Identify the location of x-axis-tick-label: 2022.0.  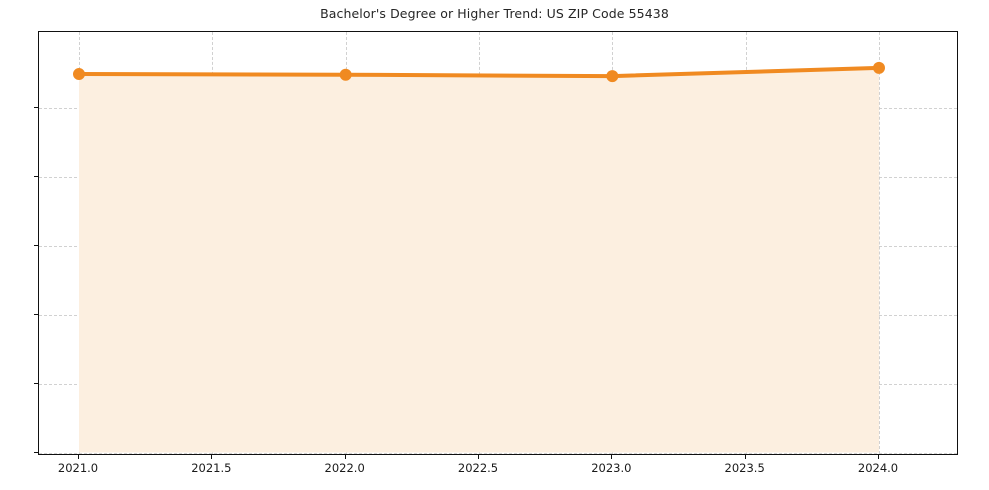
(344, 468).